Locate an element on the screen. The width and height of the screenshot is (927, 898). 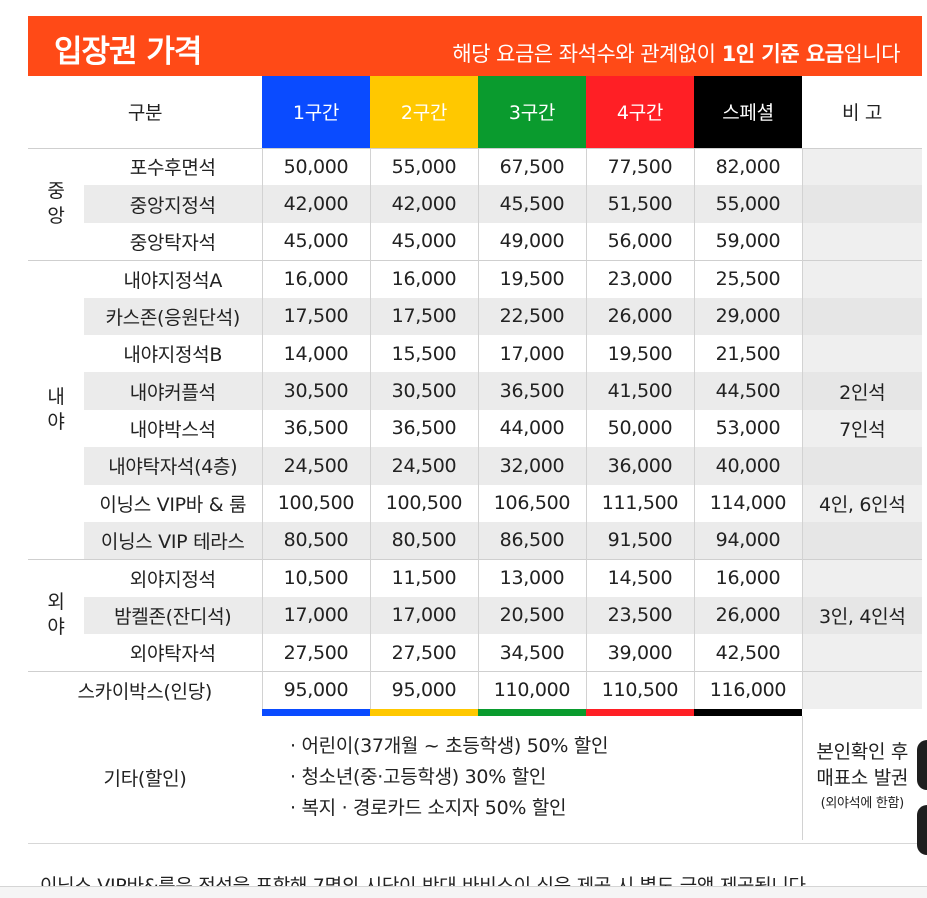
zone-special-bar is located at coordinates (748, 712).